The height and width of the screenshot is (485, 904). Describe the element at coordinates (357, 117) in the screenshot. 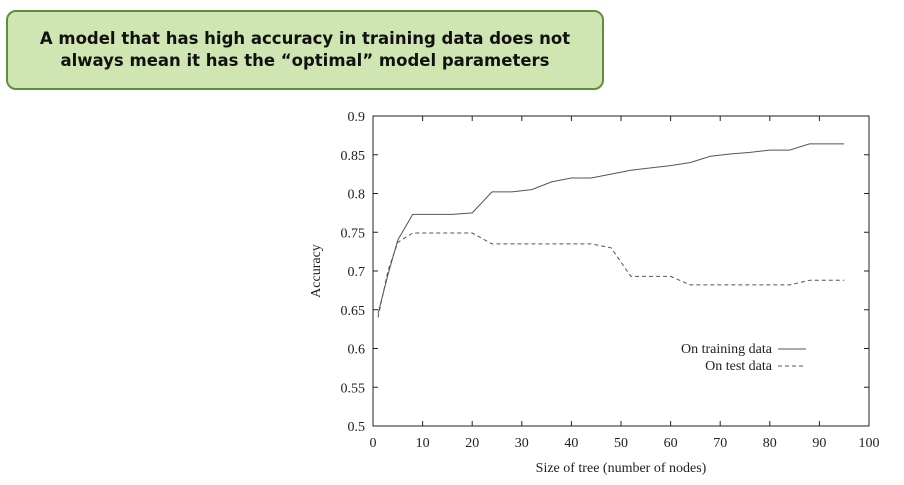

I see `y-tick-label: 0.9` at that location.